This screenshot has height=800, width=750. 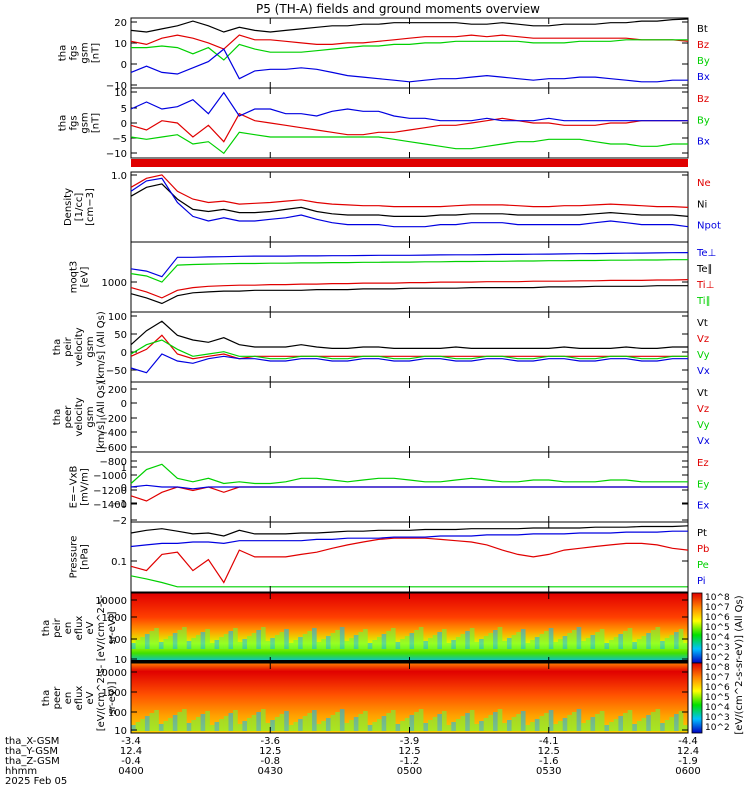 I want to click on time-axis-value: -0.8, so click(x=270, y=761).